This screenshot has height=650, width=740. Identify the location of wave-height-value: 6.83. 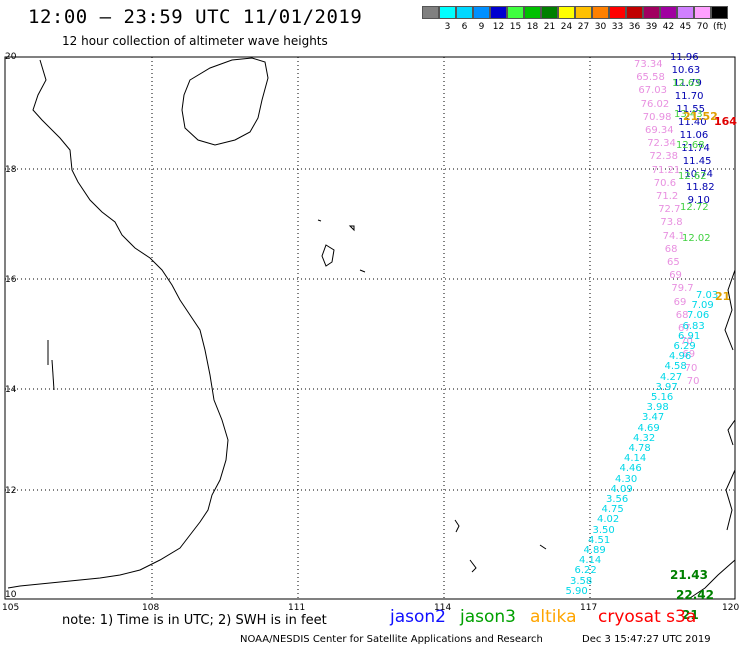
(693, 326).